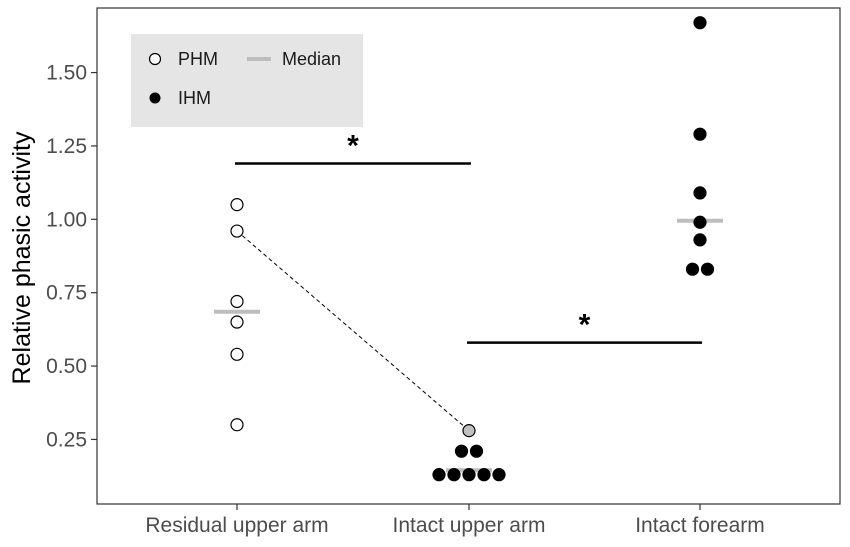 The image size is (850, 547). What do you see at coordinates (22, 257) in the screenshot?
I see `y-axis-title: Relative phasic activity` at bounding box center [22, 257].